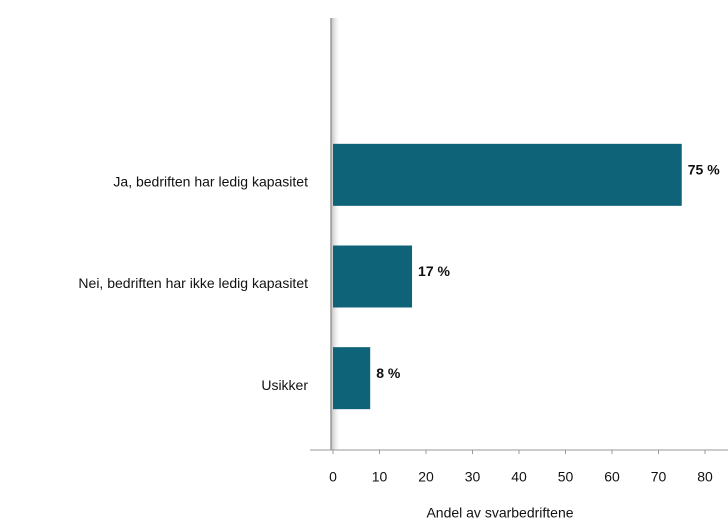 The width and height of the screenshot is (728, 522). Describe the element at coordinates (336, 234) in the screenshot. I see `axis-shadow` at that location.